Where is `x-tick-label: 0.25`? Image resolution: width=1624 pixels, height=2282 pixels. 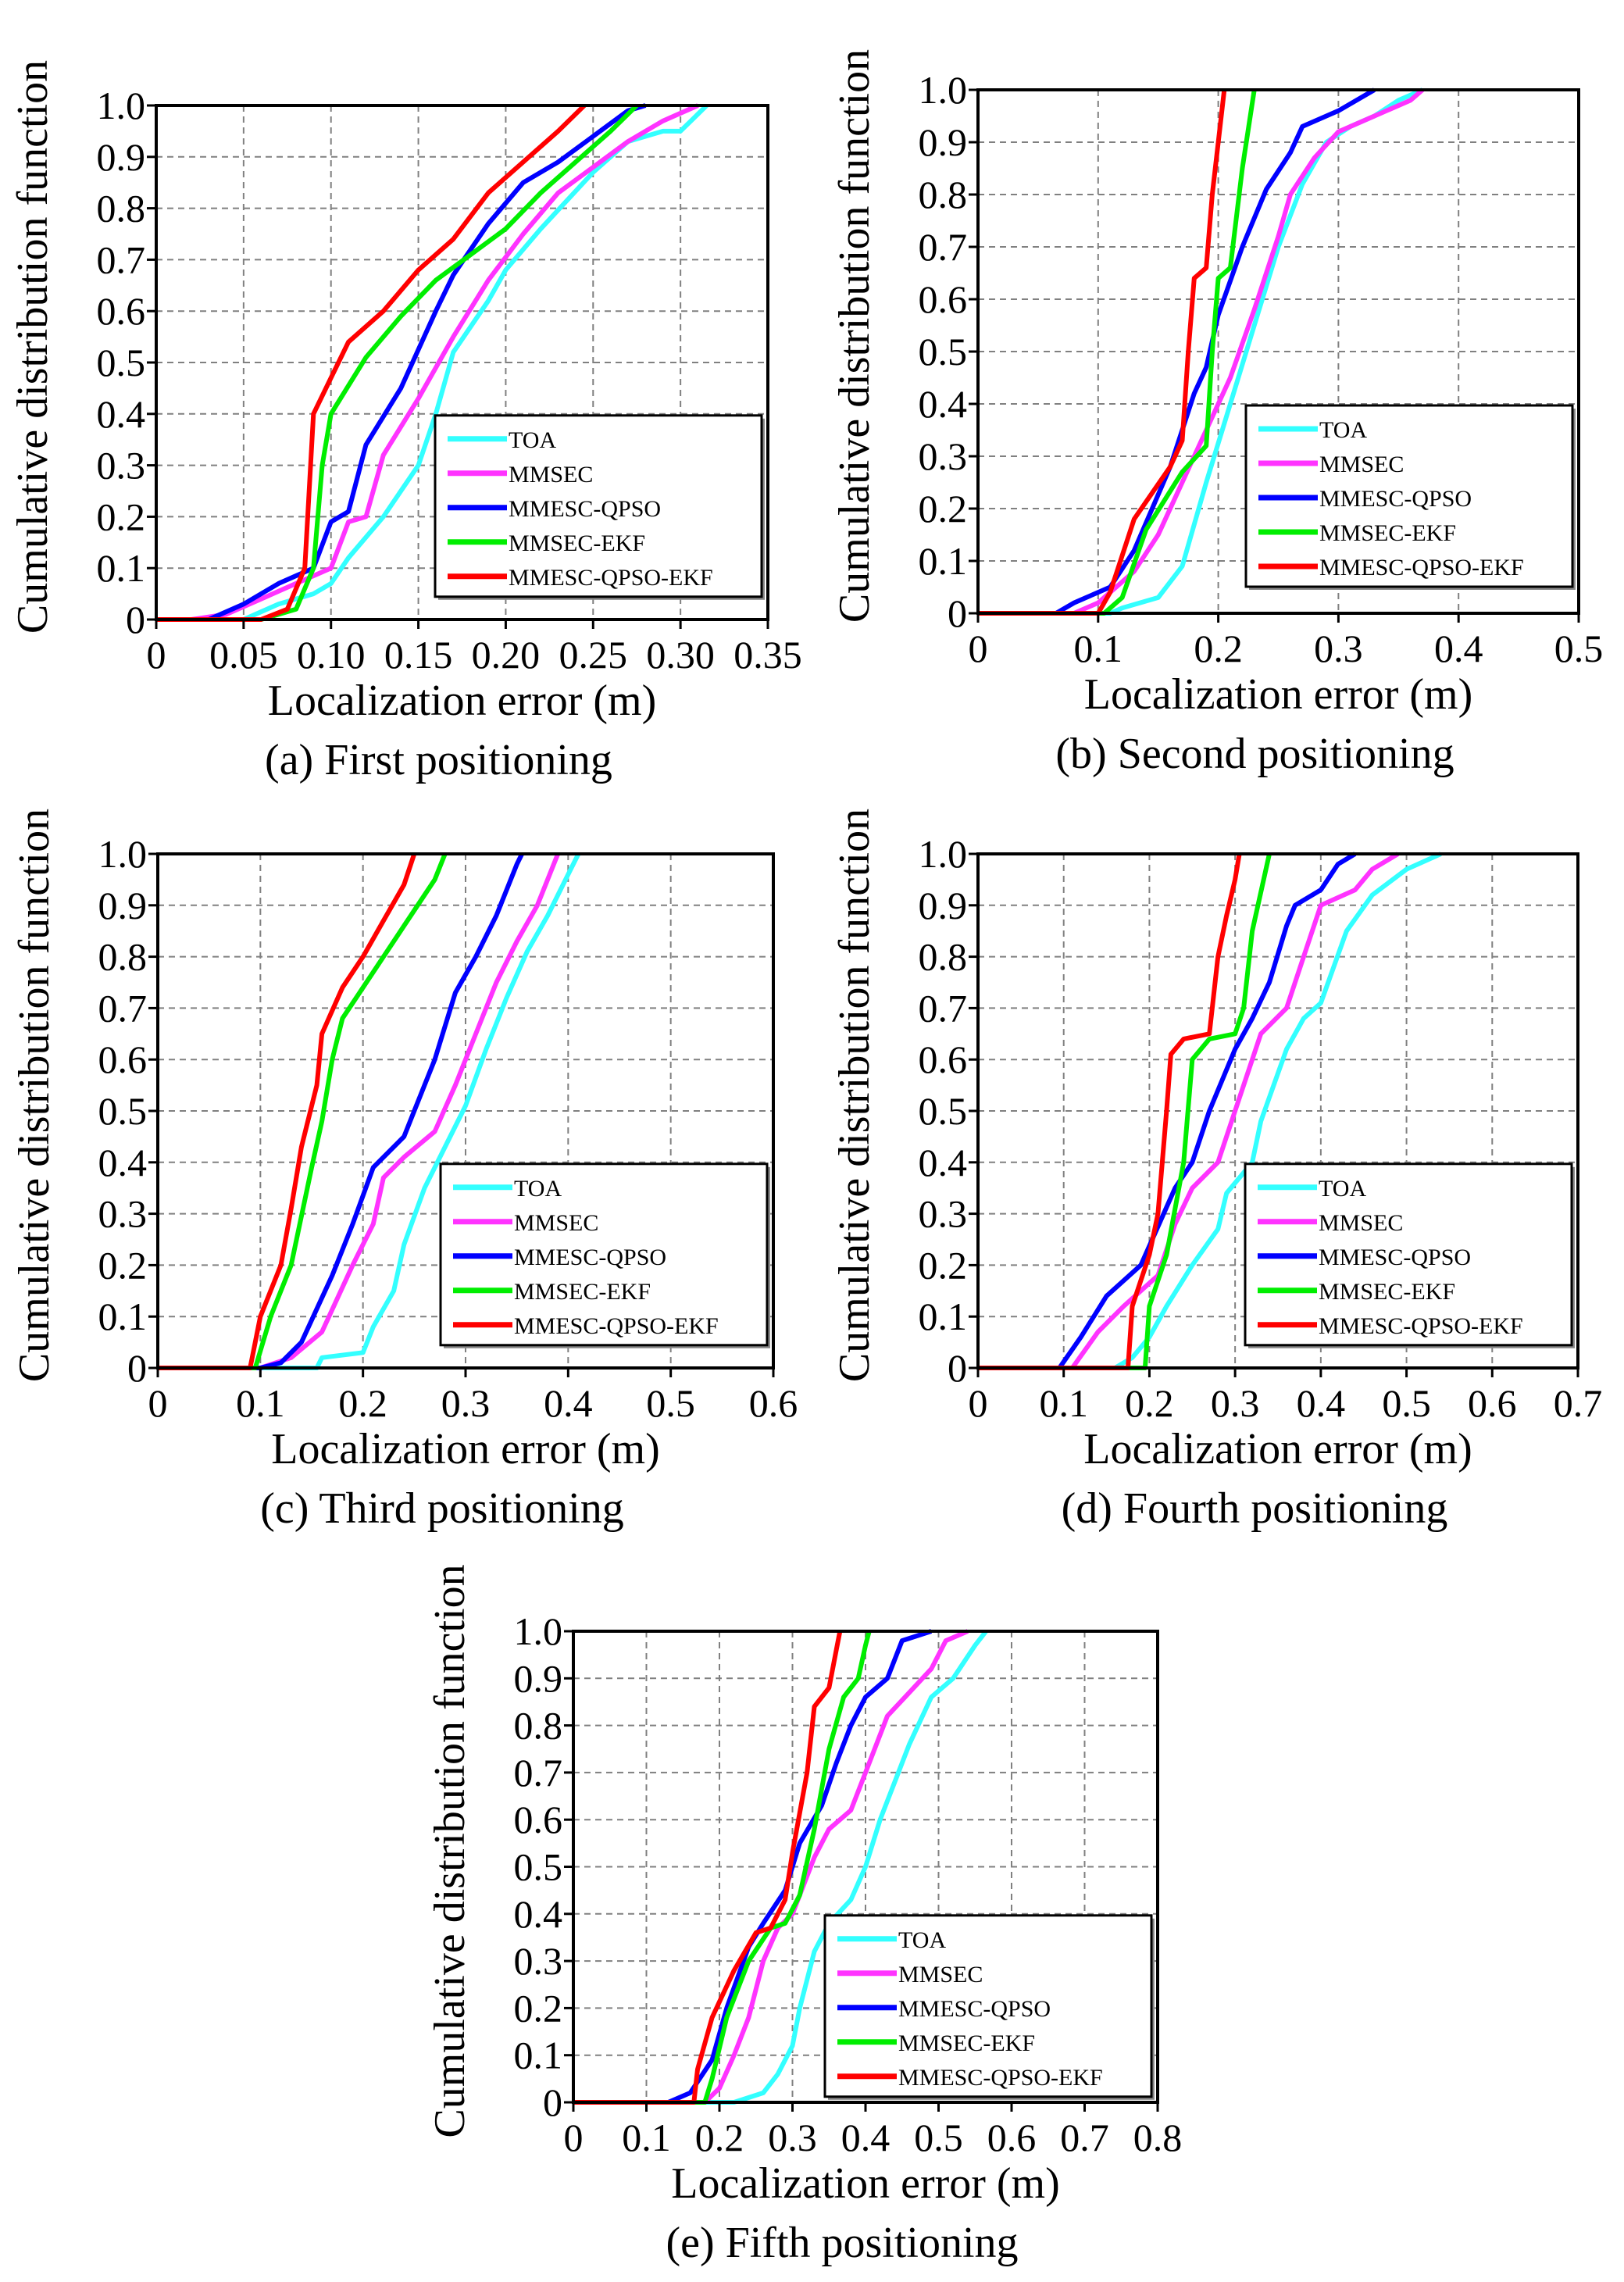
x-tick-label: 0.25 is located at coordinates (593, 655).